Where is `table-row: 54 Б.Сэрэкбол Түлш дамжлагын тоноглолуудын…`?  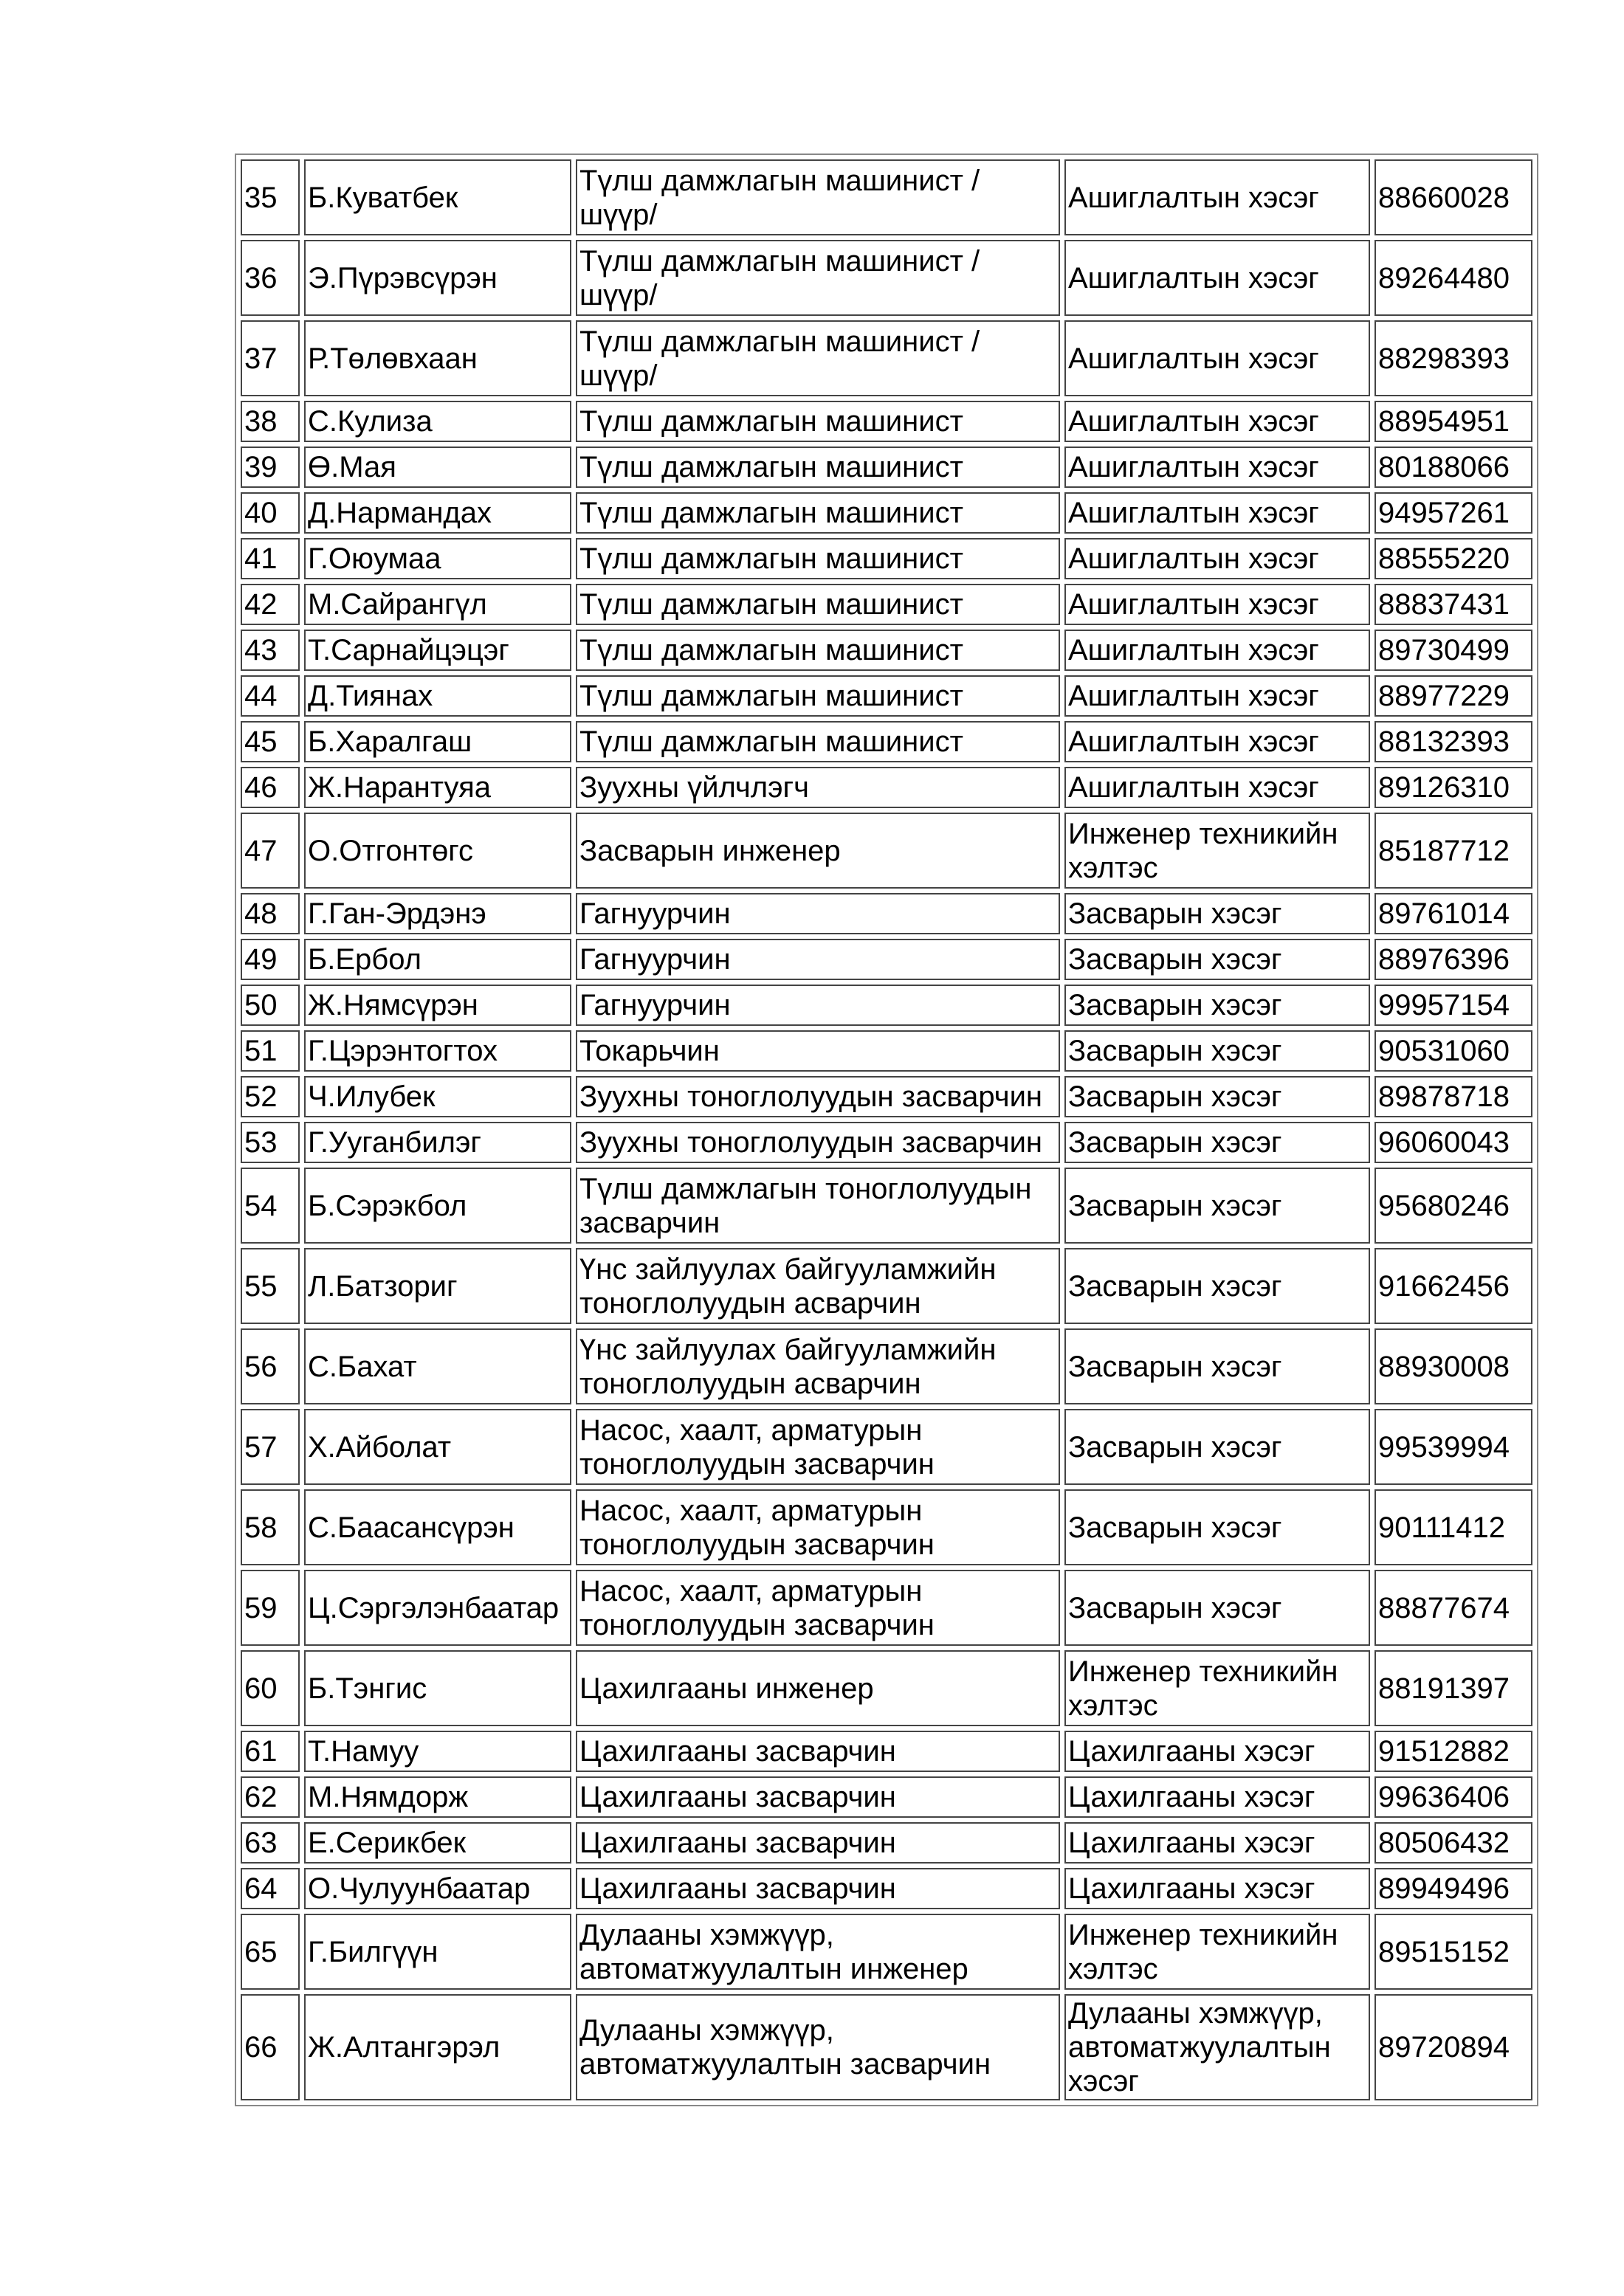
table-row: 54 Б.Сэрэкбол Түлш дамжлагын тоноглолуудын… is located at coordinates (886, 1206).